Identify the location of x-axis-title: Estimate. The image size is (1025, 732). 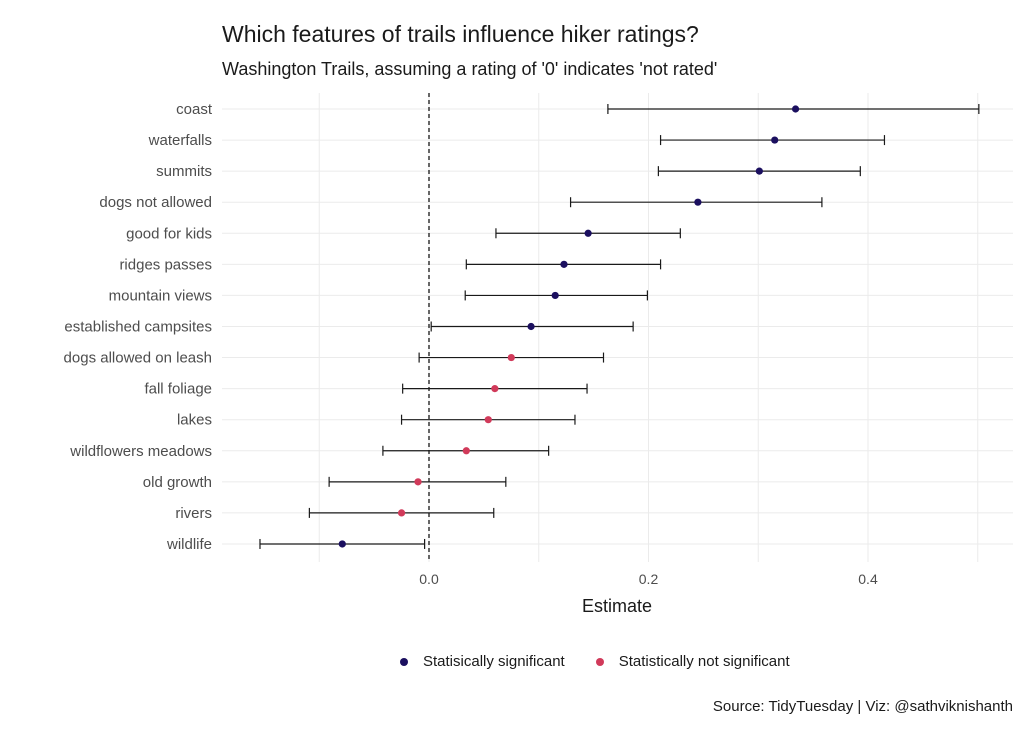
(617, 606).